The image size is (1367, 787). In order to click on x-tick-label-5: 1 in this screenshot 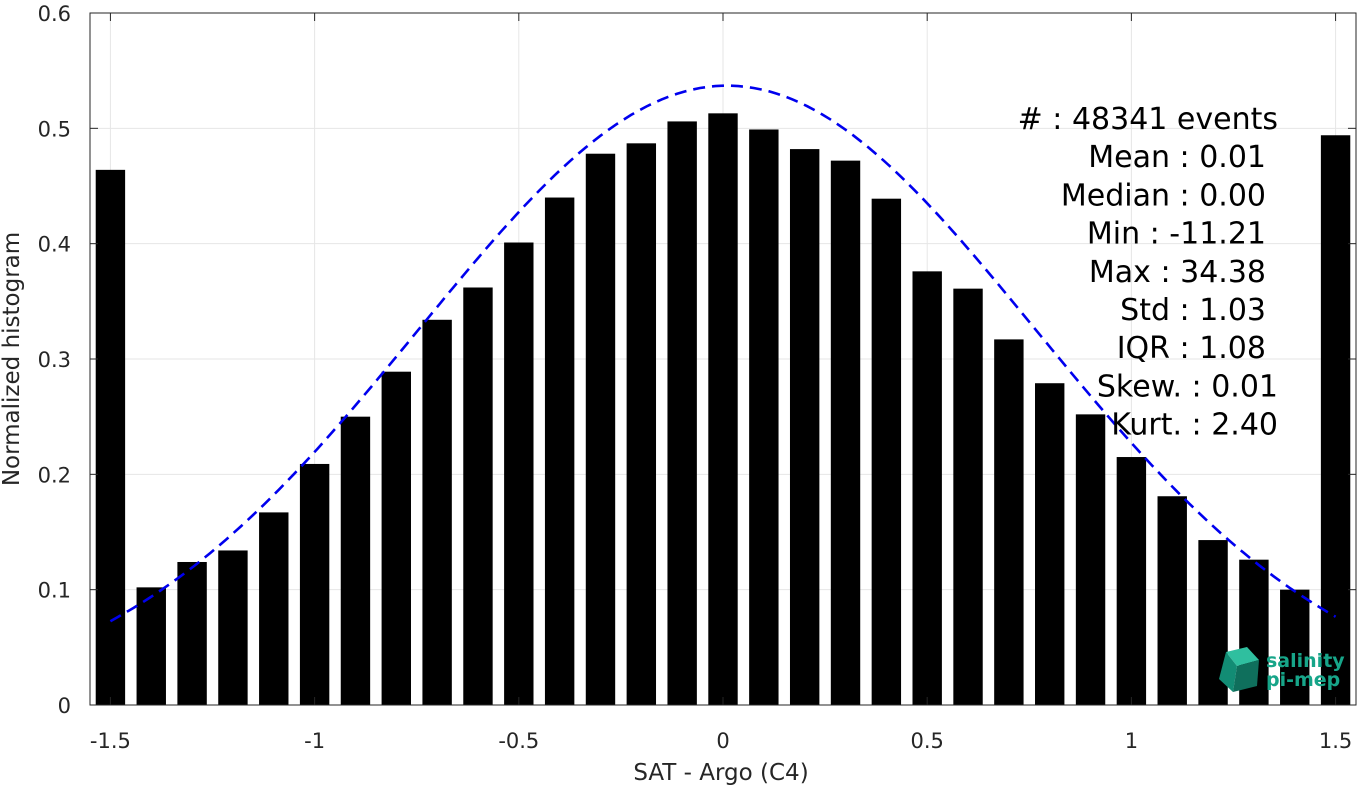, I will do `click(1131, 741)`.